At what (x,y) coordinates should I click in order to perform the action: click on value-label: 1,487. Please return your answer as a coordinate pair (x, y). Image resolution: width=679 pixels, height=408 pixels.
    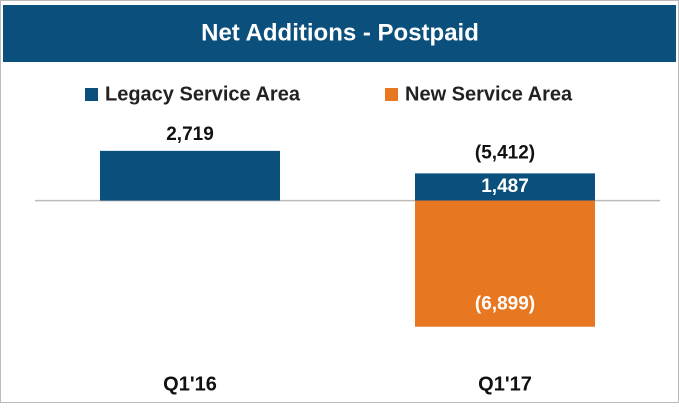
    Looking at the image, I should click on (505, 186).